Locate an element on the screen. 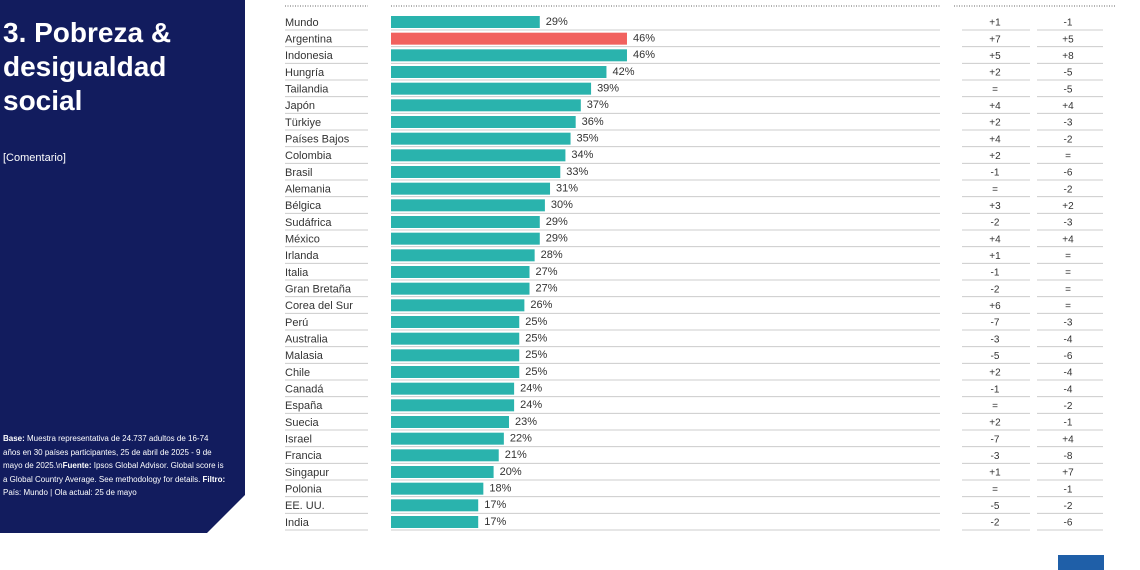  value-label: 33% is located at coordinates (577, 172).